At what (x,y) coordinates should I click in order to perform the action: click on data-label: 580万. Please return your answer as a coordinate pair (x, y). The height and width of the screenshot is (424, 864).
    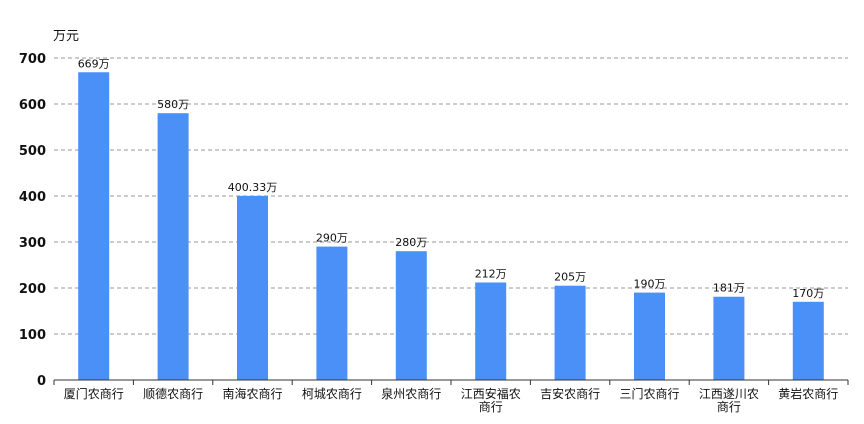
    Looking at the image, I should click on (173, 104).